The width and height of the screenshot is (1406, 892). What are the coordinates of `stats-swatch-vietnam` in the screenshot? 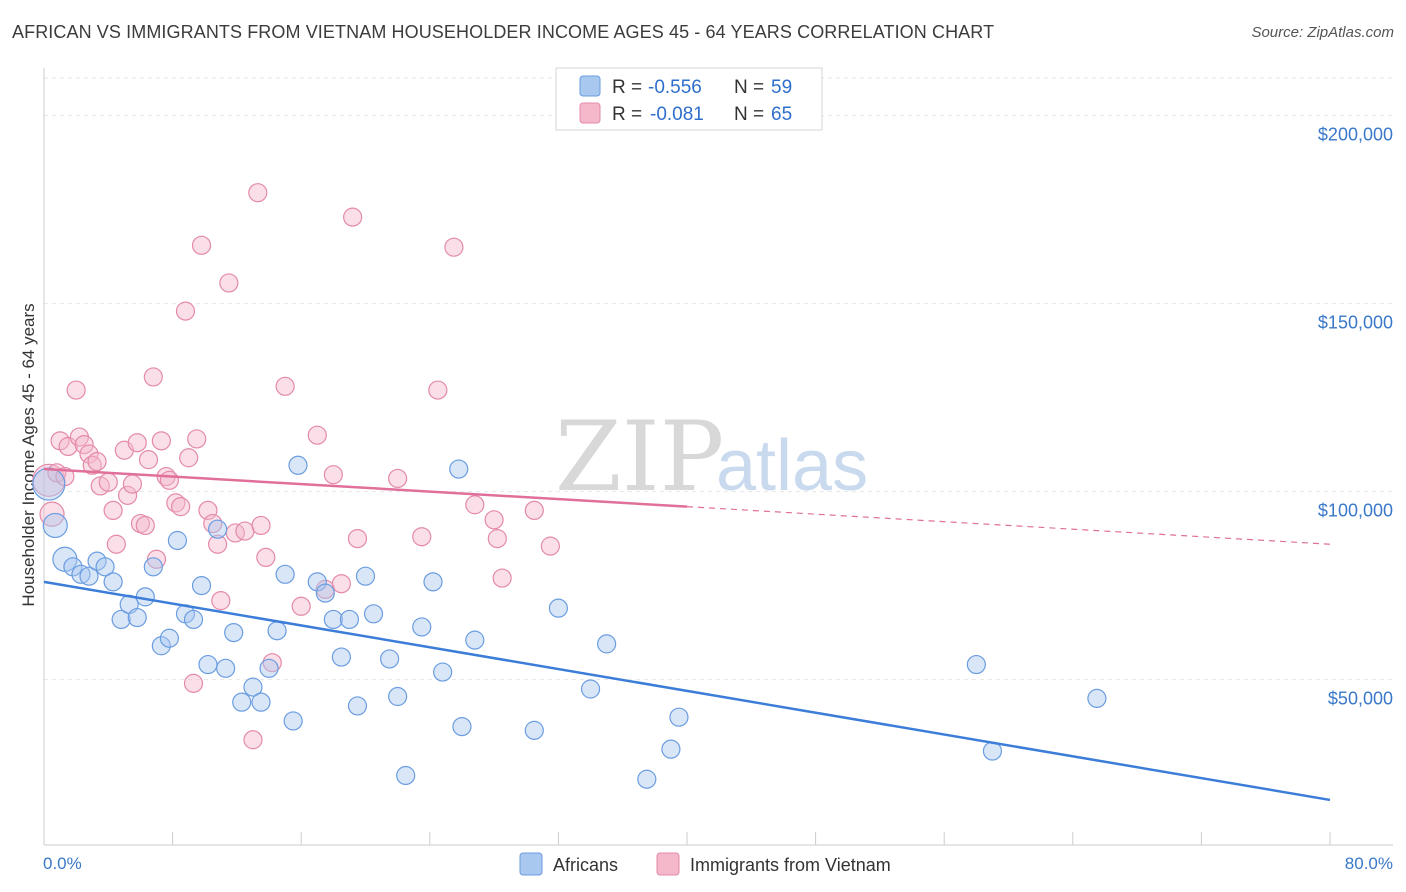 It's located at (590, 113).